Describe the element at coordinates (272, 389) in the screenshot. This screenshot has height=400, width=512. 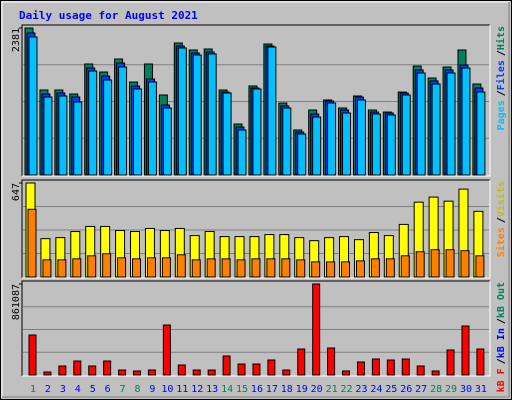
I see `x-tick-label: 17` at that location.